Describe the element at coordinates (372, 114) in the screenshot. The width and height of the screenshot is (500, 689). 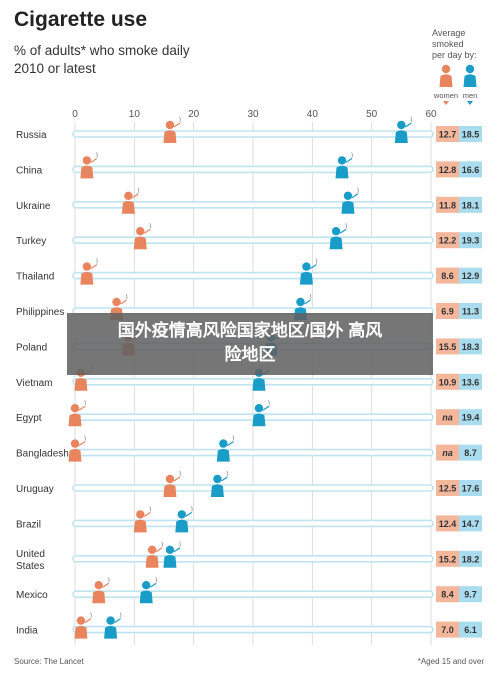
I see `x-tick-label: 50` at that location.